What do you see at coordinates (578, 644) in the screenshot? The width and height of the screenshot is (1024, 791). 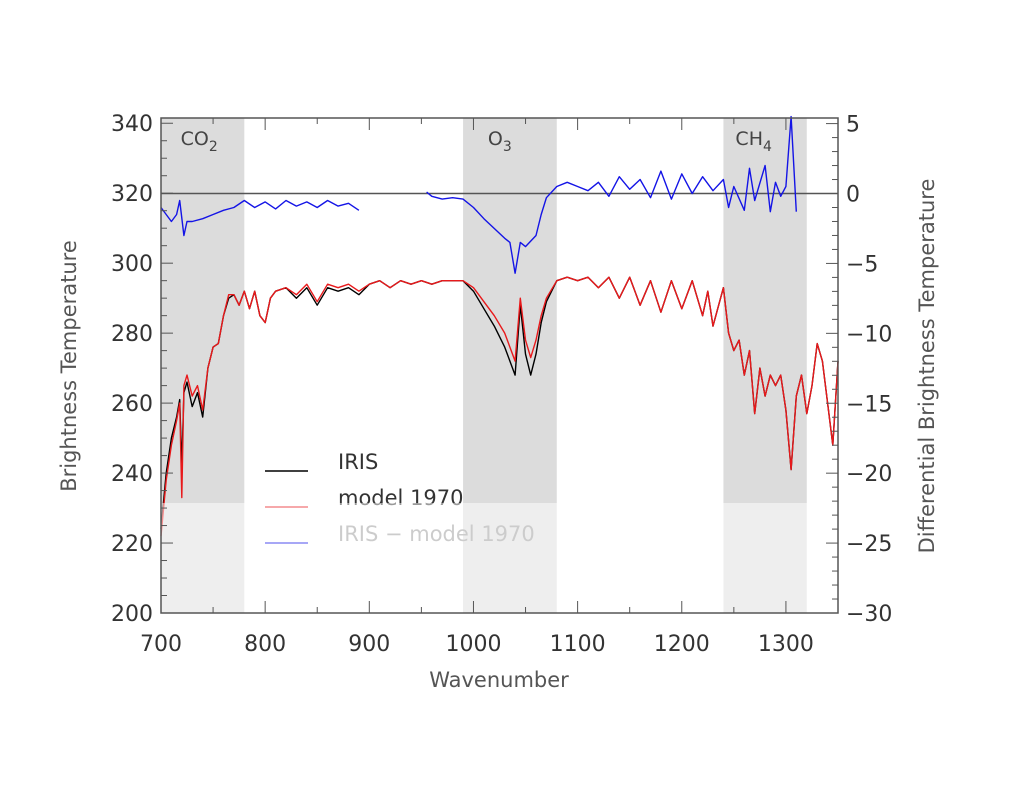 I see `x-tick-label: 1100` at bounding box center [578, 644].